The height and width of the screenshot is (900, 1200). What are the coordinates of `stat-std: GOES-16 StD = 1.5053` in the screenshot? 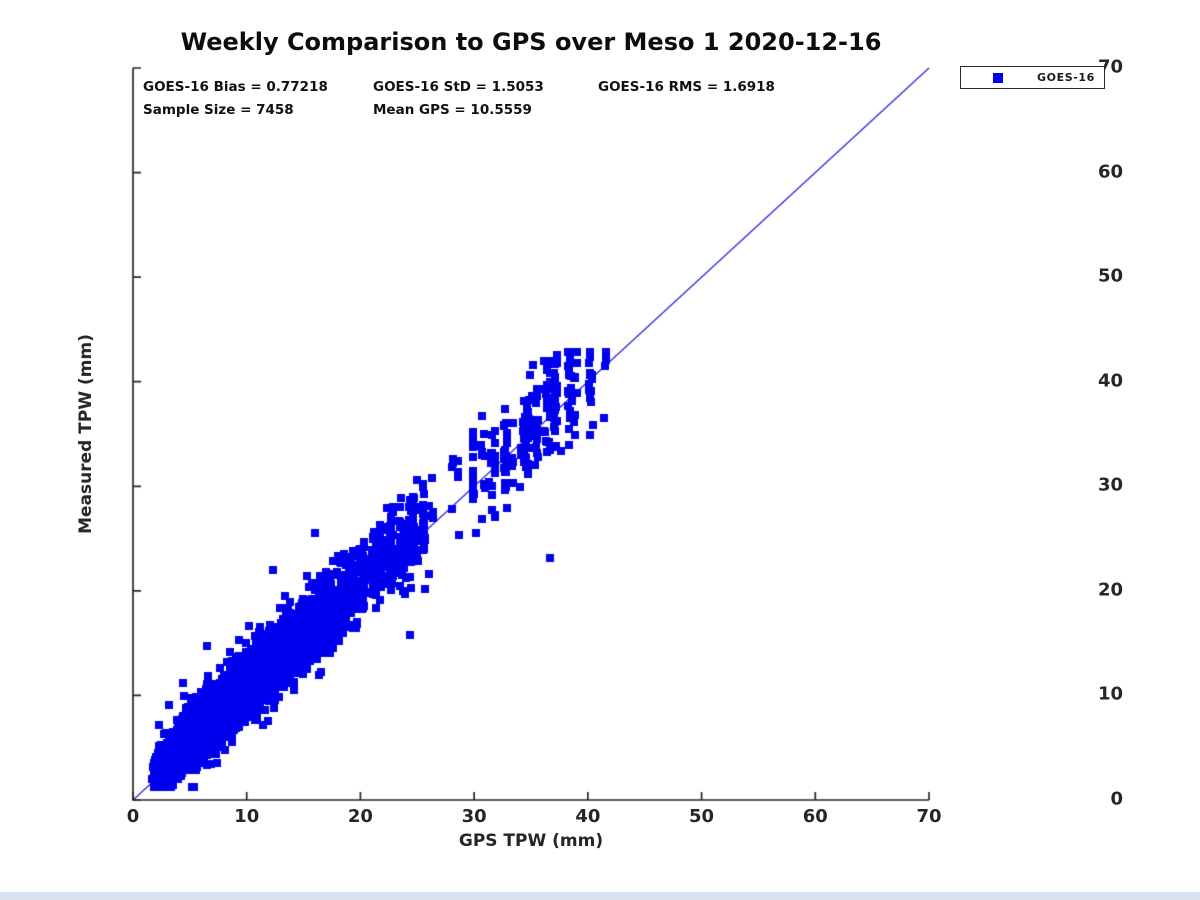 It's located at (458, 87).